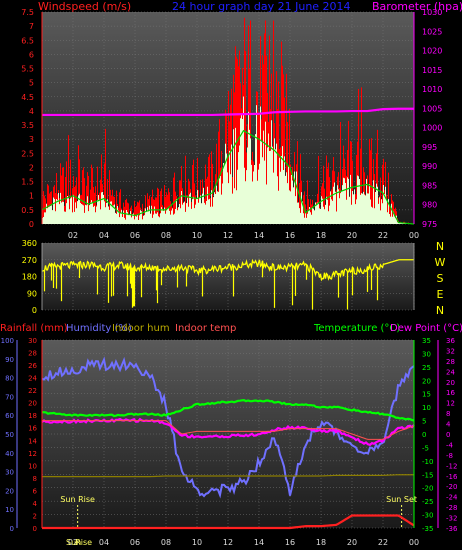  What do you see at coordinates (448, 414) in the screenshot?
I see `dew-point-tick-label: 8` at bounding box center [448, 414].